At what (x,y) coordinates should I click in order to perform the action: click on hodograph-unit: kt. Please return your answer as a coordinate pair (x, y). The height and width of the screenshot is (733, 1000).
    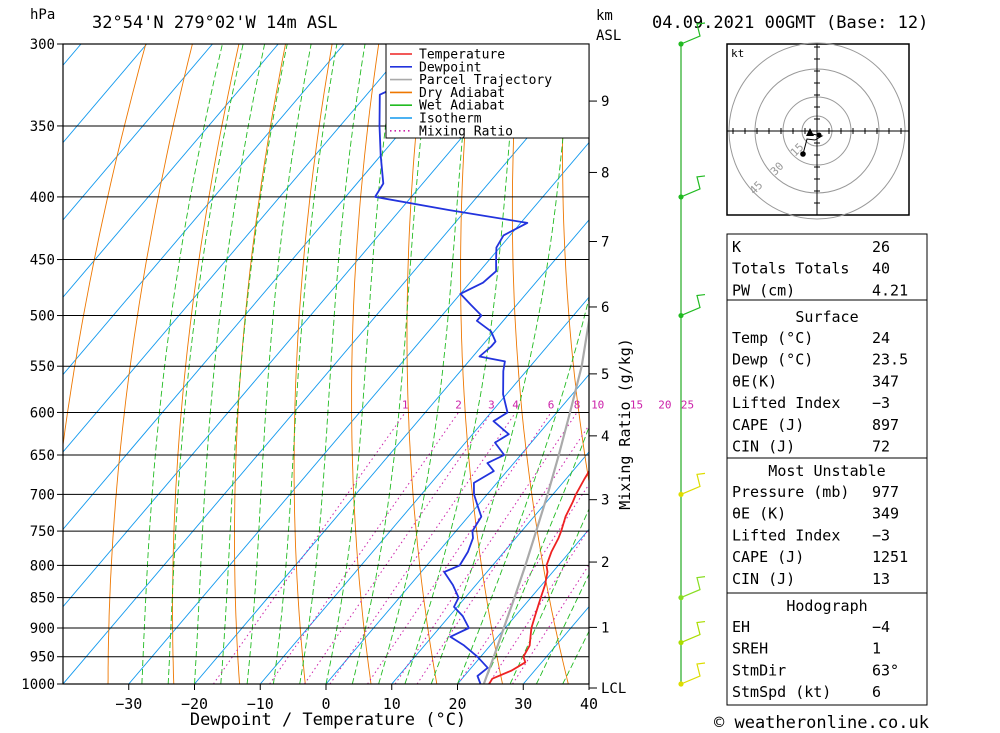
    Looking at the image, I should click on (737, 53).